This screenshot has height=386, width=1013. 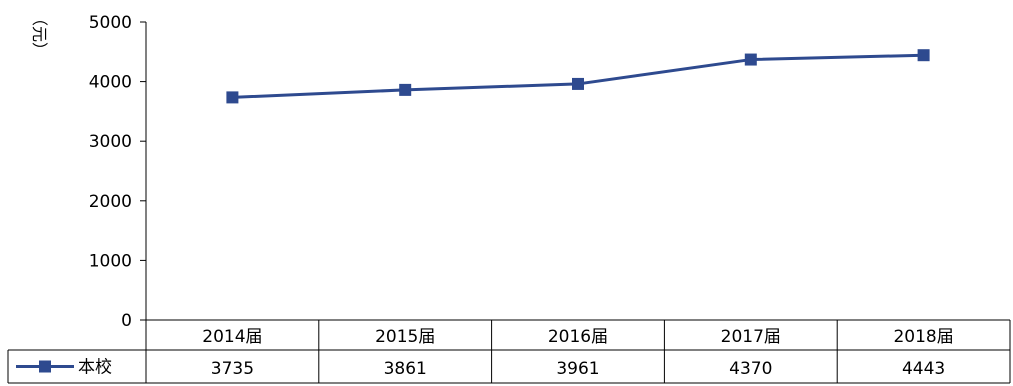 I want to click on table-value: 3735, so click(x=232, y=369).